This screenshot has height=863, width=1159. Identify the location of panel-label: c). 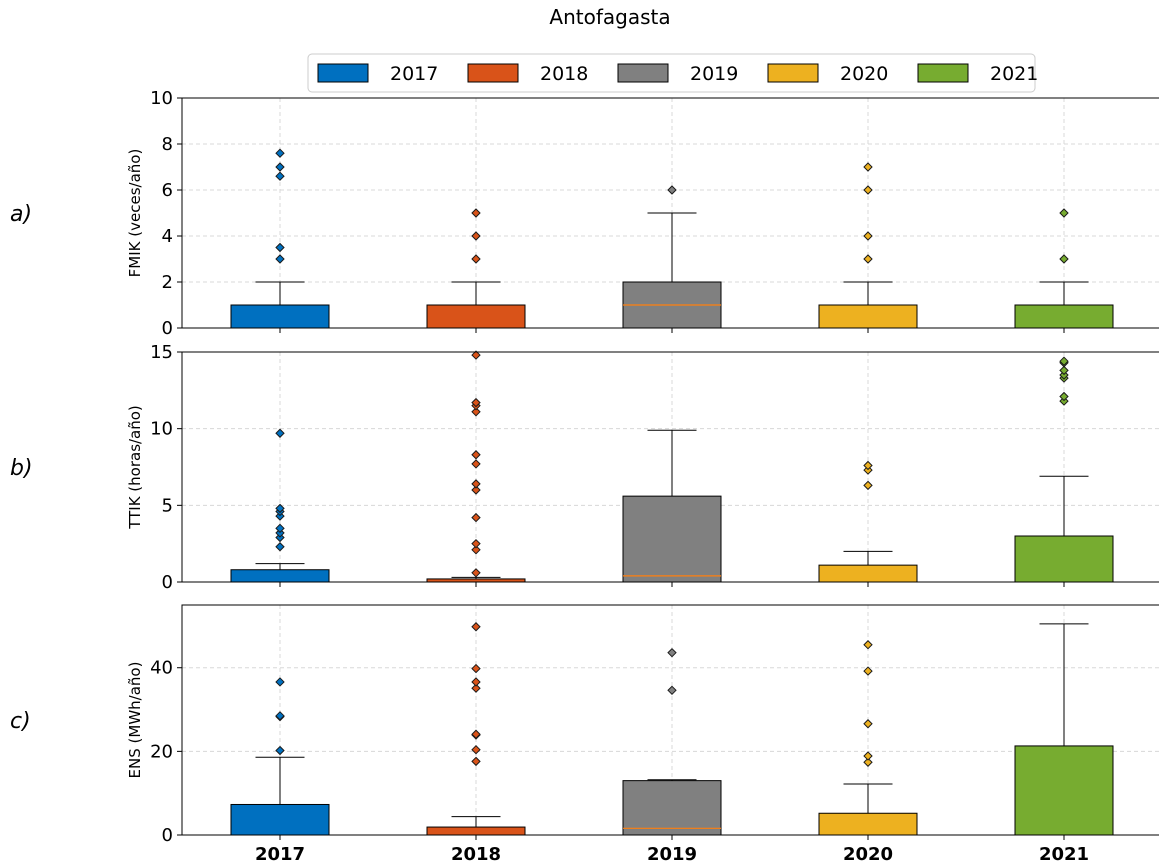
(20, 721).